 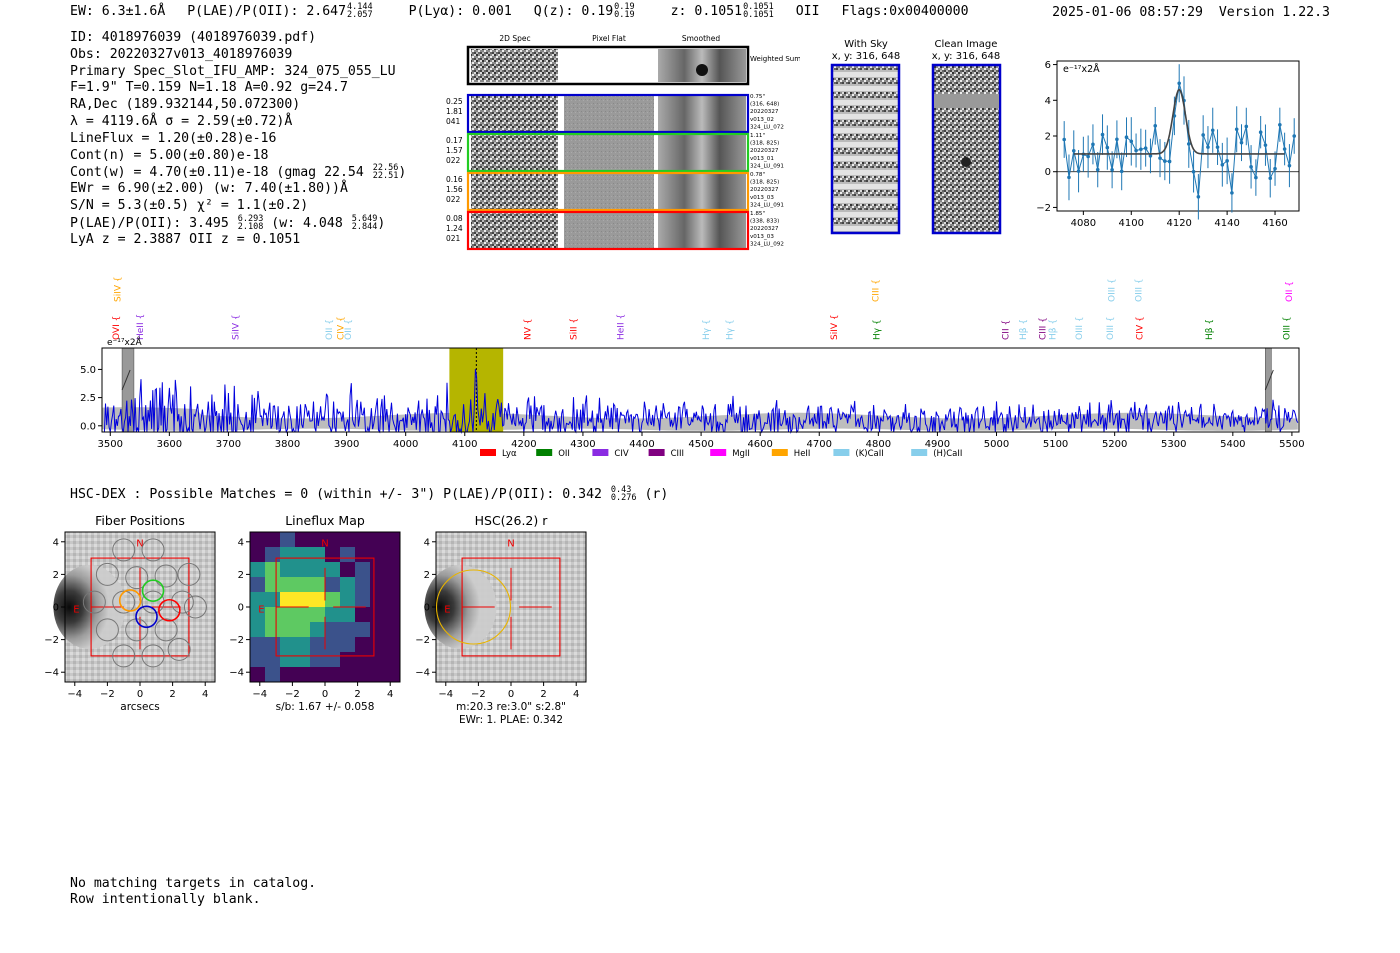 I want to click on plya-value: P(Lyα): 0.001, so click(x=460, y=11).